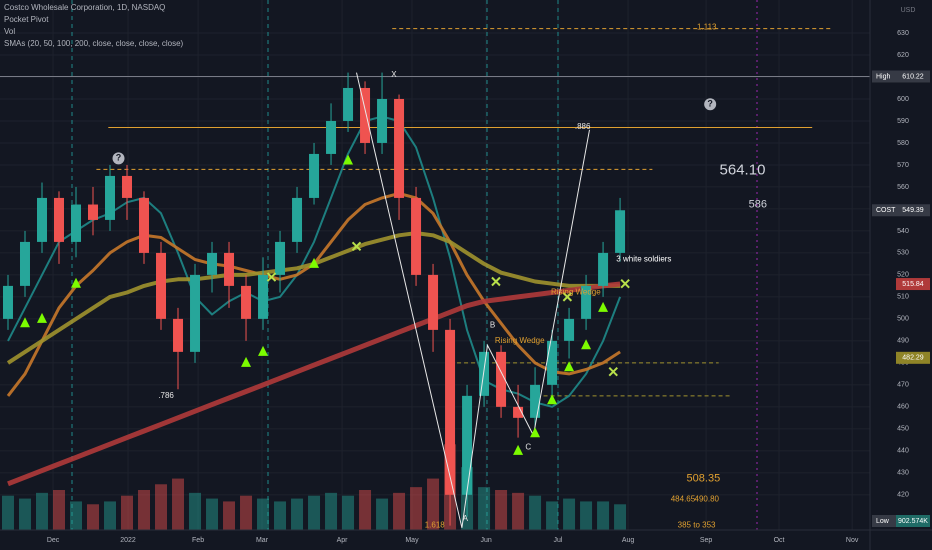 Image resolution: width=932 pixels, height=550 pixels. What do you see at coordinates (343, 540) in the screenshot?
I see `x-tick-label: Apr` at bounding box center [343, 540].